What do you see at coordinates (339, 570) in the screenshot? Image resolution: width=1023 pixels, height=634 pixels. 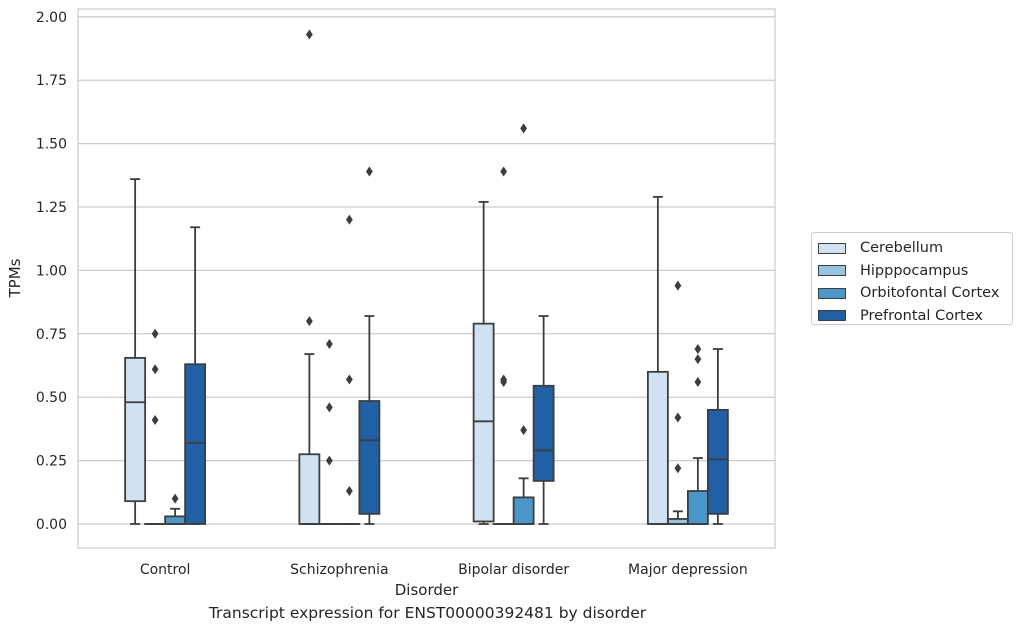 I see `x-tick-label: Schizophrenia` at bounding box center [339, 570].